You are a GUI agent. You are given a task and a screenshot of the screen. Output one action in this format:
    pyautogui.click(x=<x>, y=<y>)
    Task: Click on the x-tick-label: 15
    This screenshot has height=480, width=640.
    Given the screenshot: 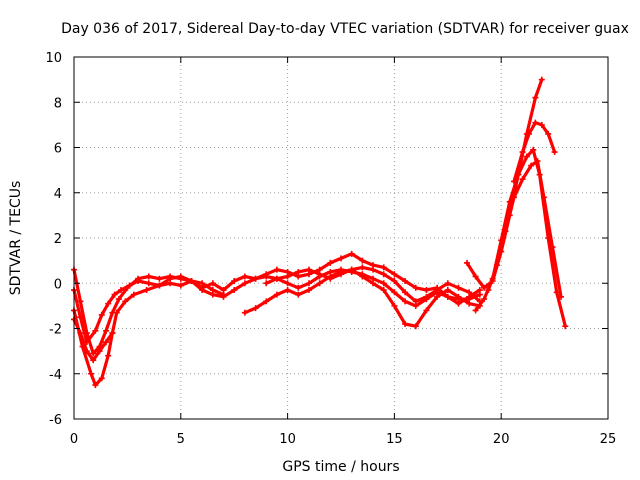 What is the action you would take?
    pyautogui.click(x=394, y=439)
    